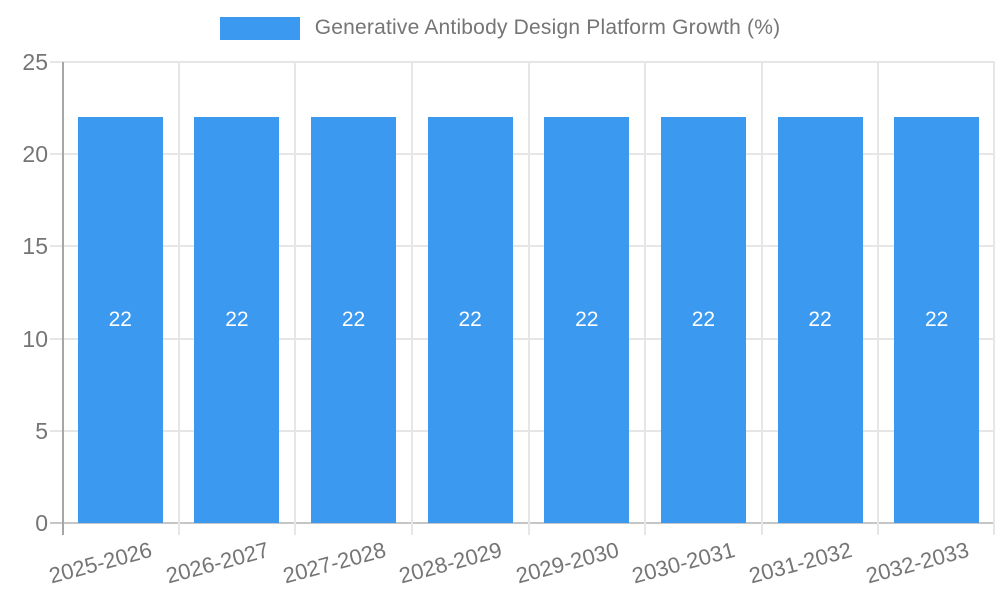 The image size is (1000, 600). What do you see at coordinates (41, 431) in the screenshot?
I see `y-axis-tick-label: 5` at bounding box center [41, 431].